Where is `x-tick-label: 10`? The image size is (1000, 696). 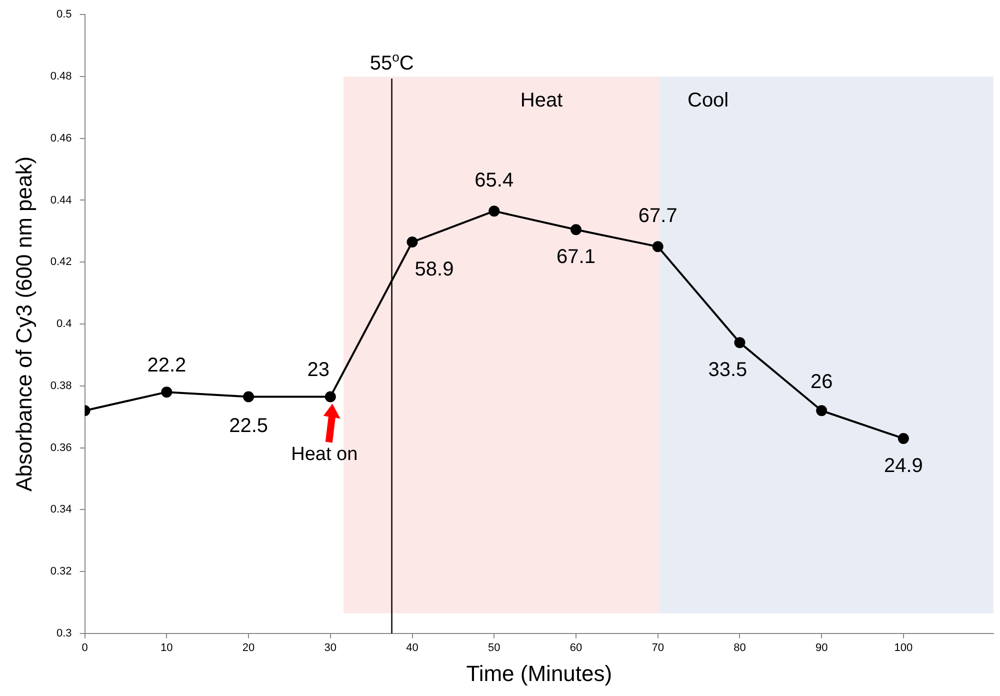
x-tick-label: 10 is located at coordinates (166, 648).